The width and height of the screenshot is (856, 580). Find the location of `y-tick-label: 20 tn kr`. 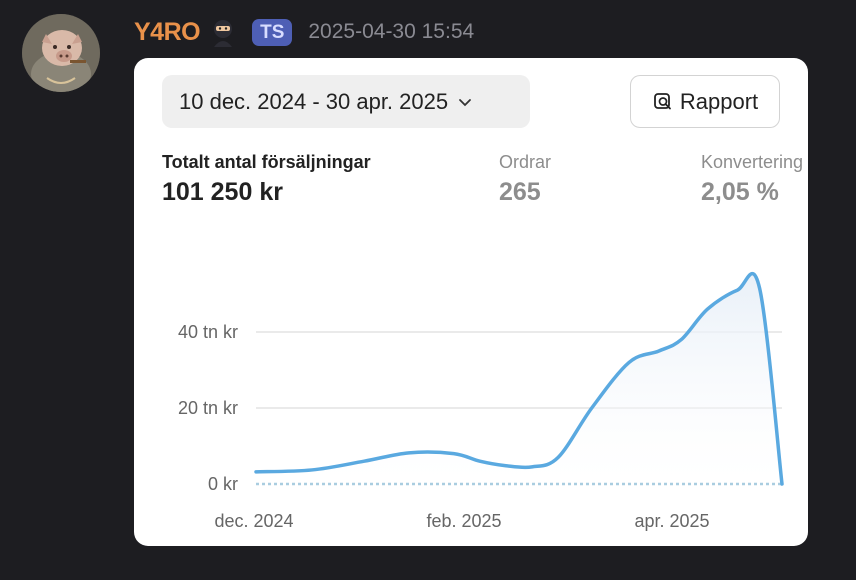

y-tick-label: 20 tn kr is located at coordinates (208, 408).